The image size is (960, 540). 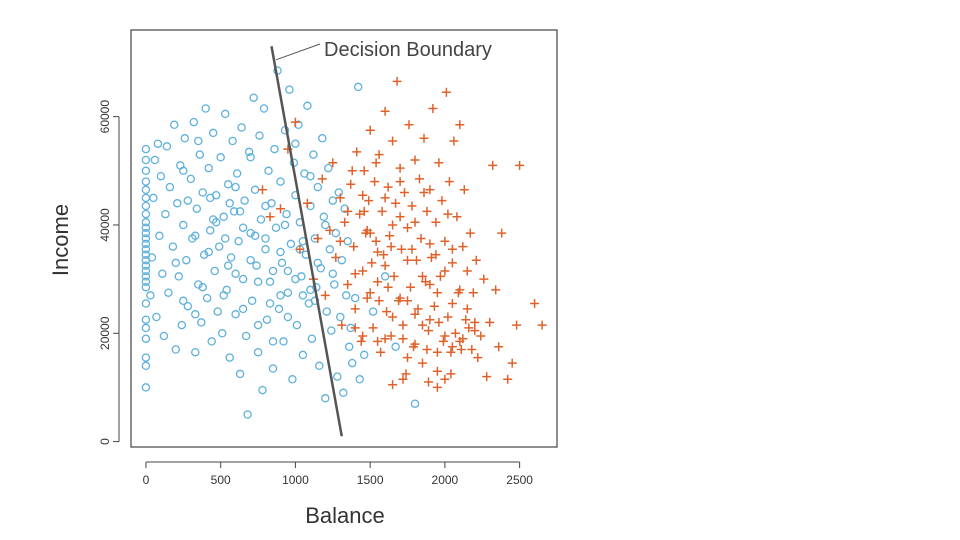 I want to click on x-tick-label: 2000, so click(x=445, y=480).